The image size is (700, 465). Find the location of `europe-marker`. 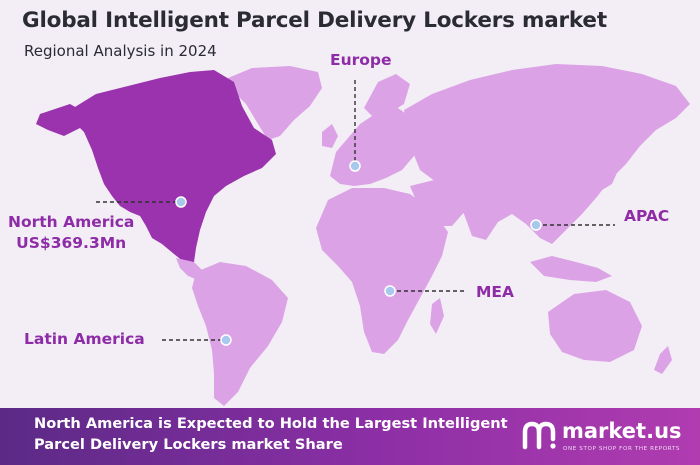

europe-marker is located at coordinates (355, 166).